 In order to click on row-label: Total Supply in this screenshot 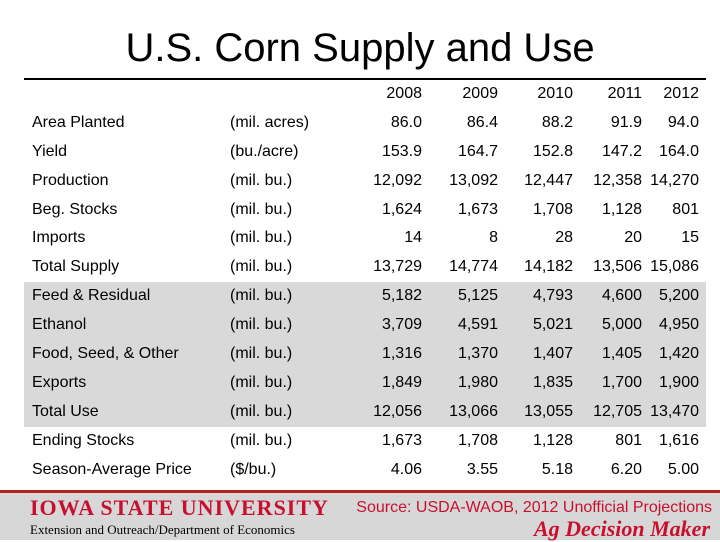, I will do `click(76, 267)`.